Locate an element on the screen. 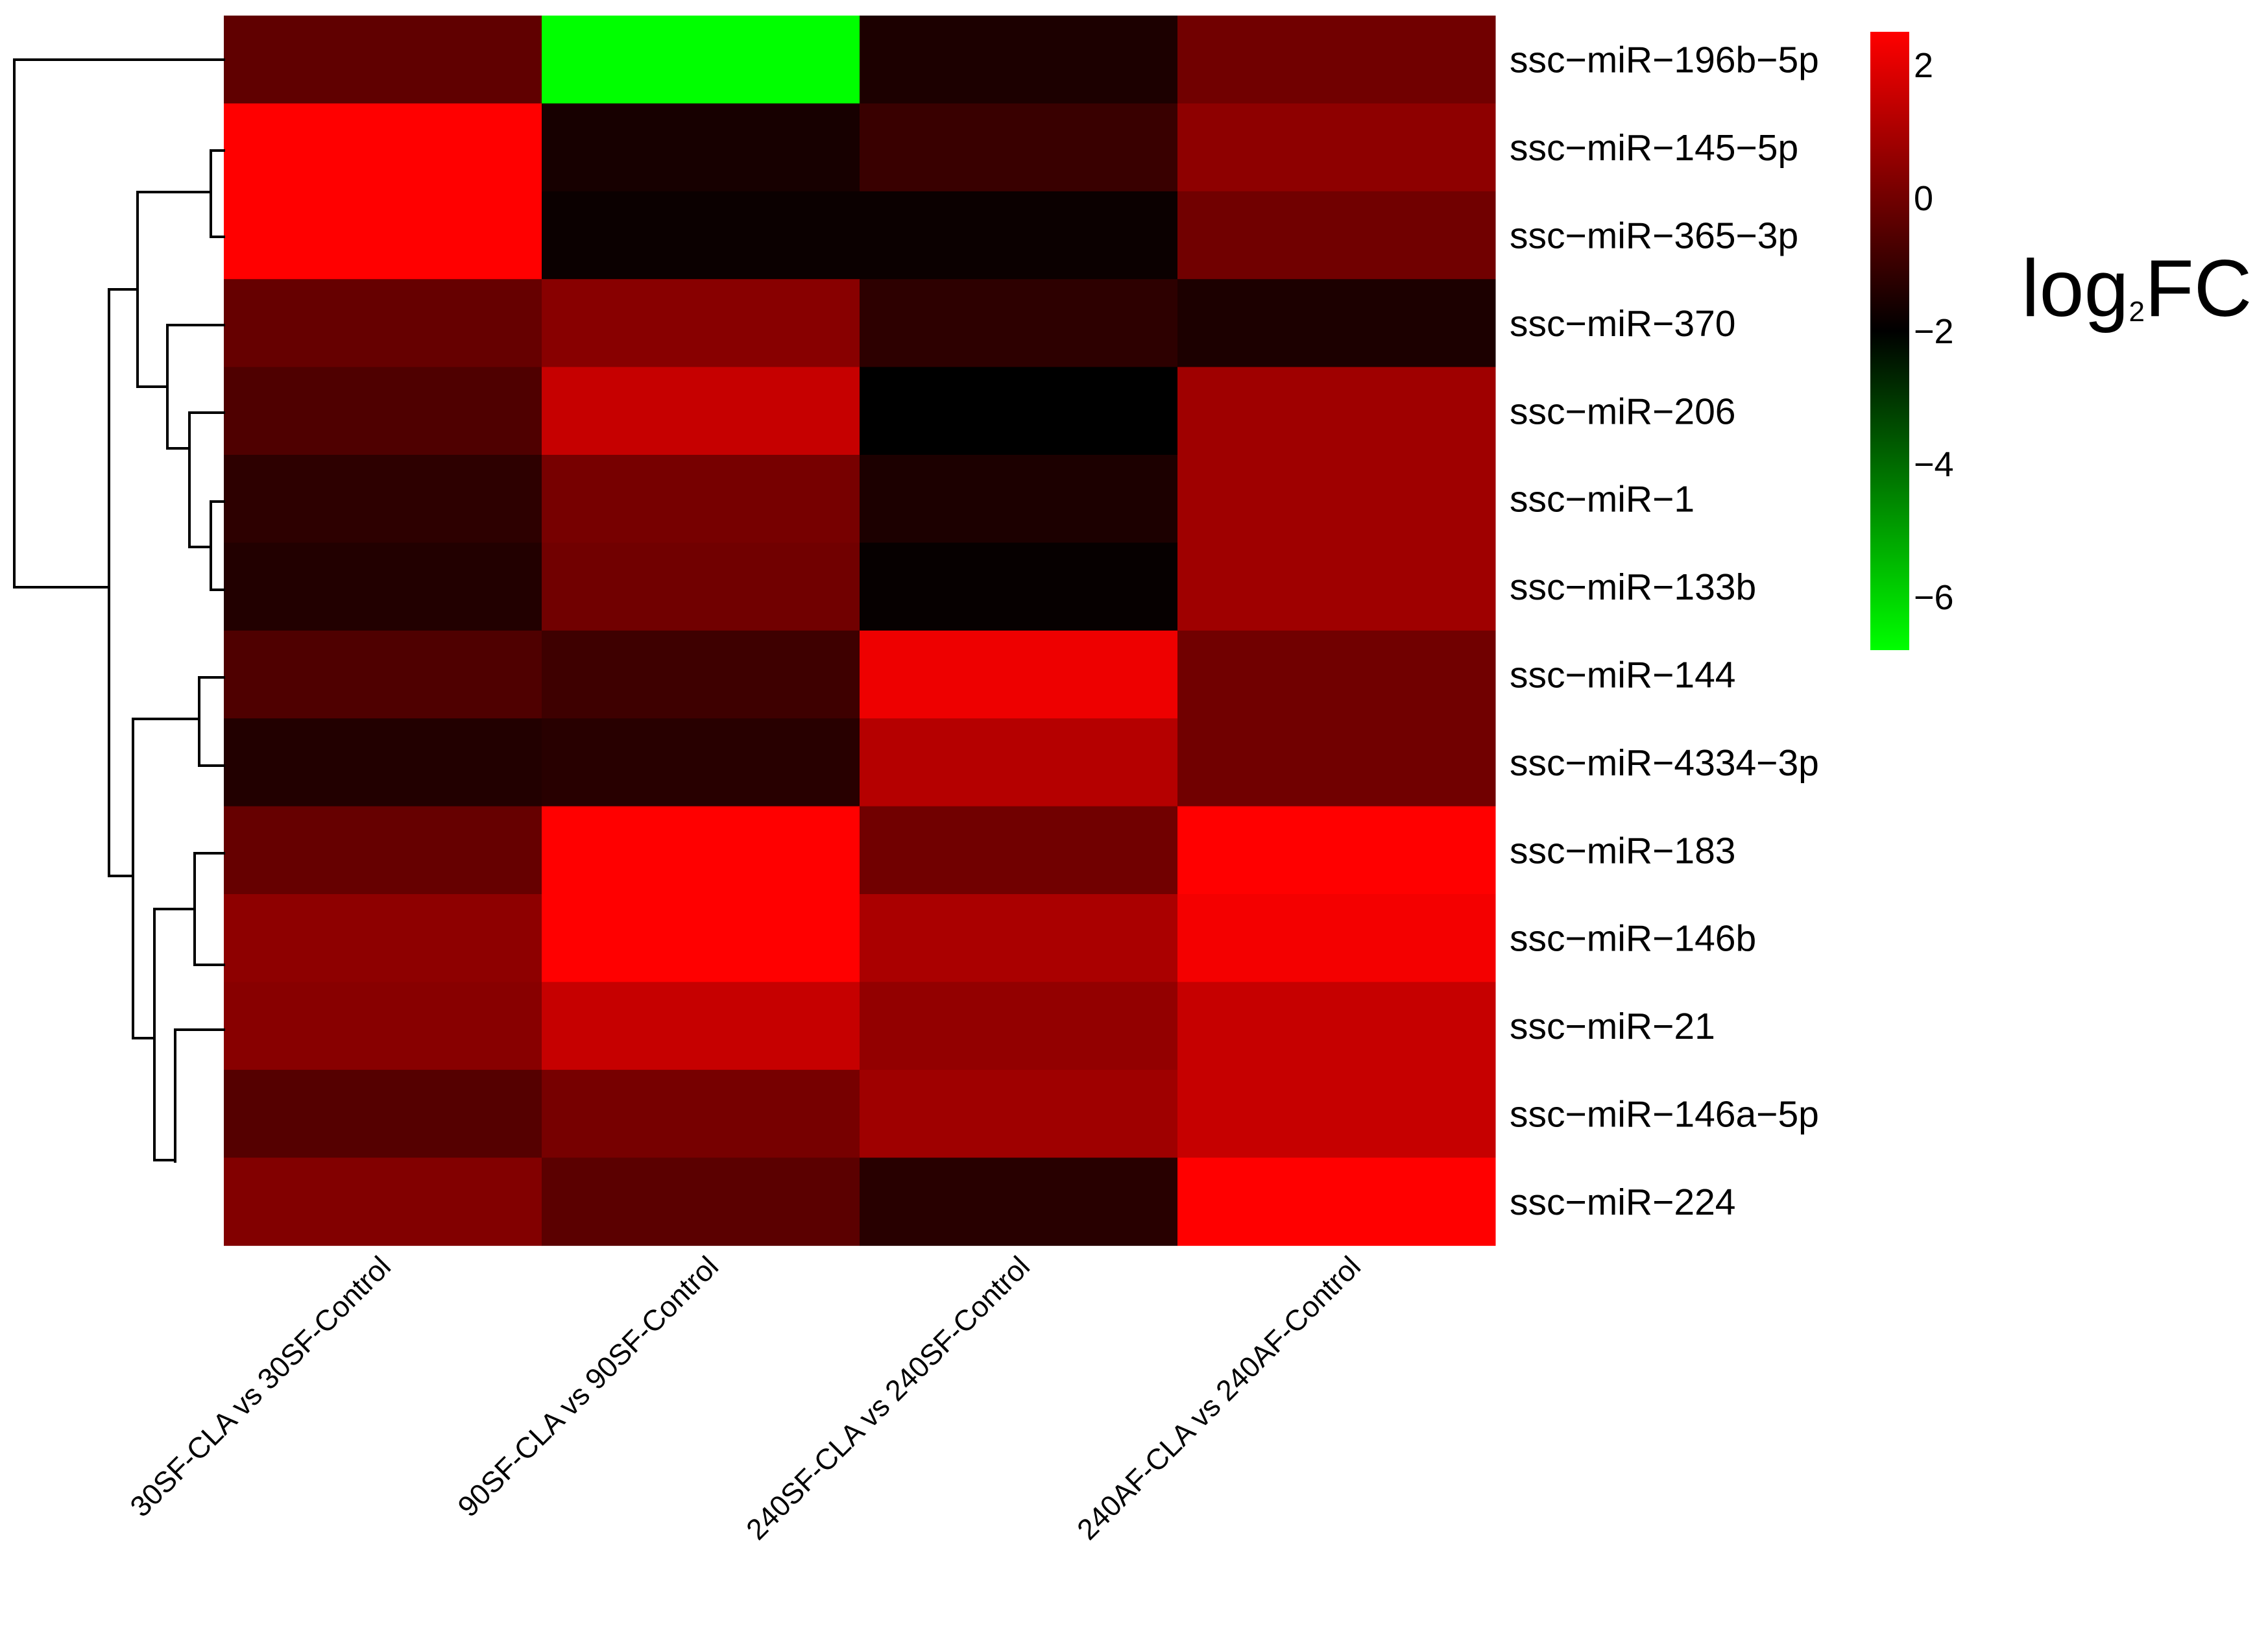  legend-tick-label: 0 is located at coordinates (1923, 198).